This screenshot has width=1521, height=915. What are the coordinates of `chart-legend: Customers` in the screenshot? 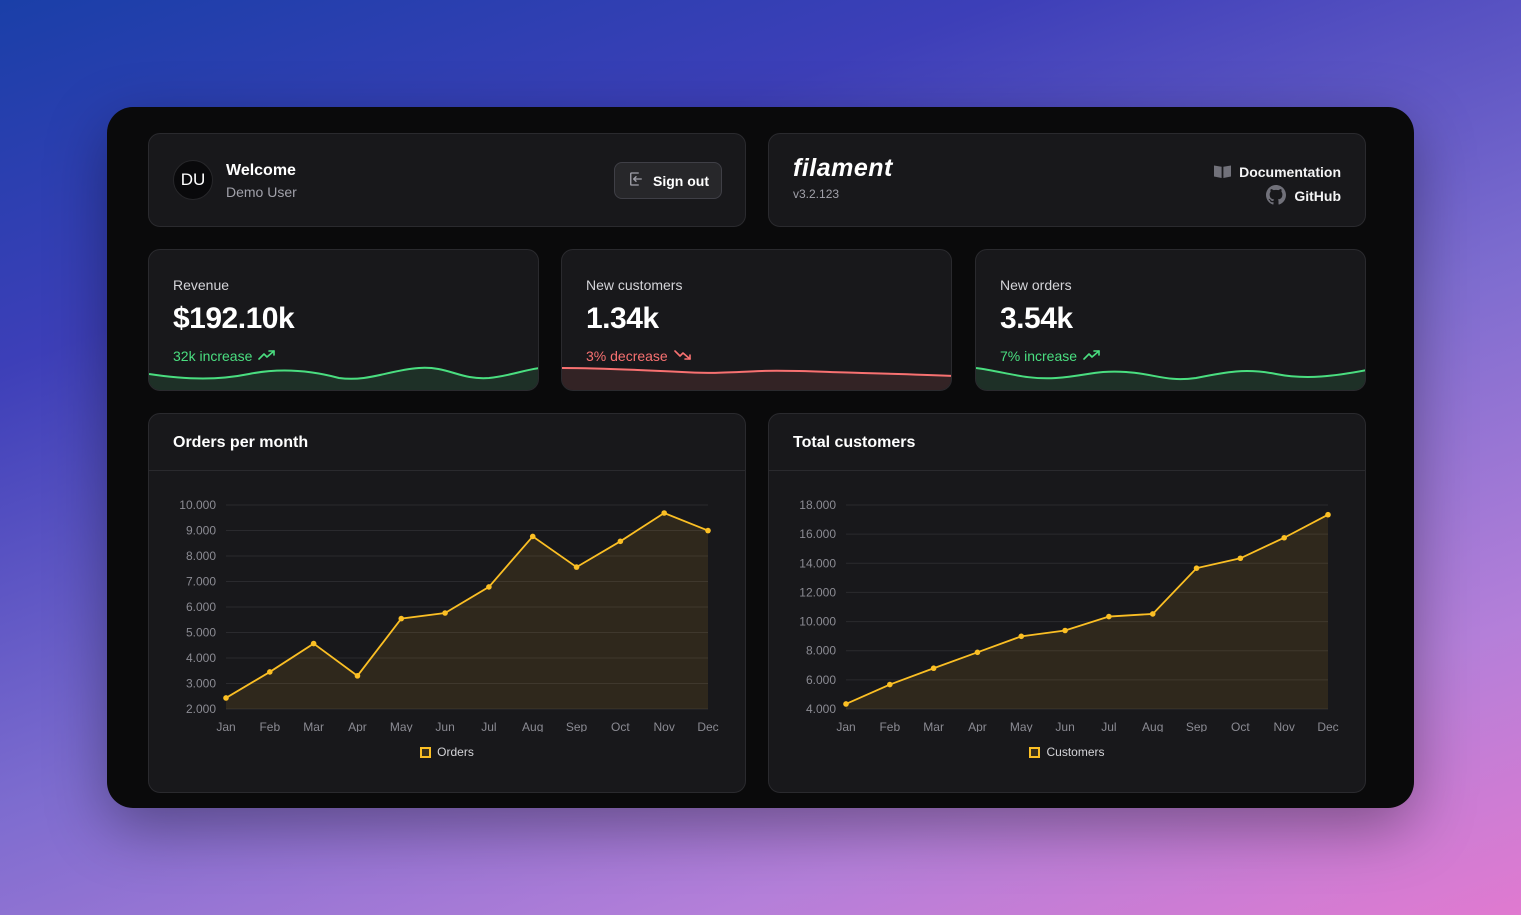 It's located at (1067, 752).